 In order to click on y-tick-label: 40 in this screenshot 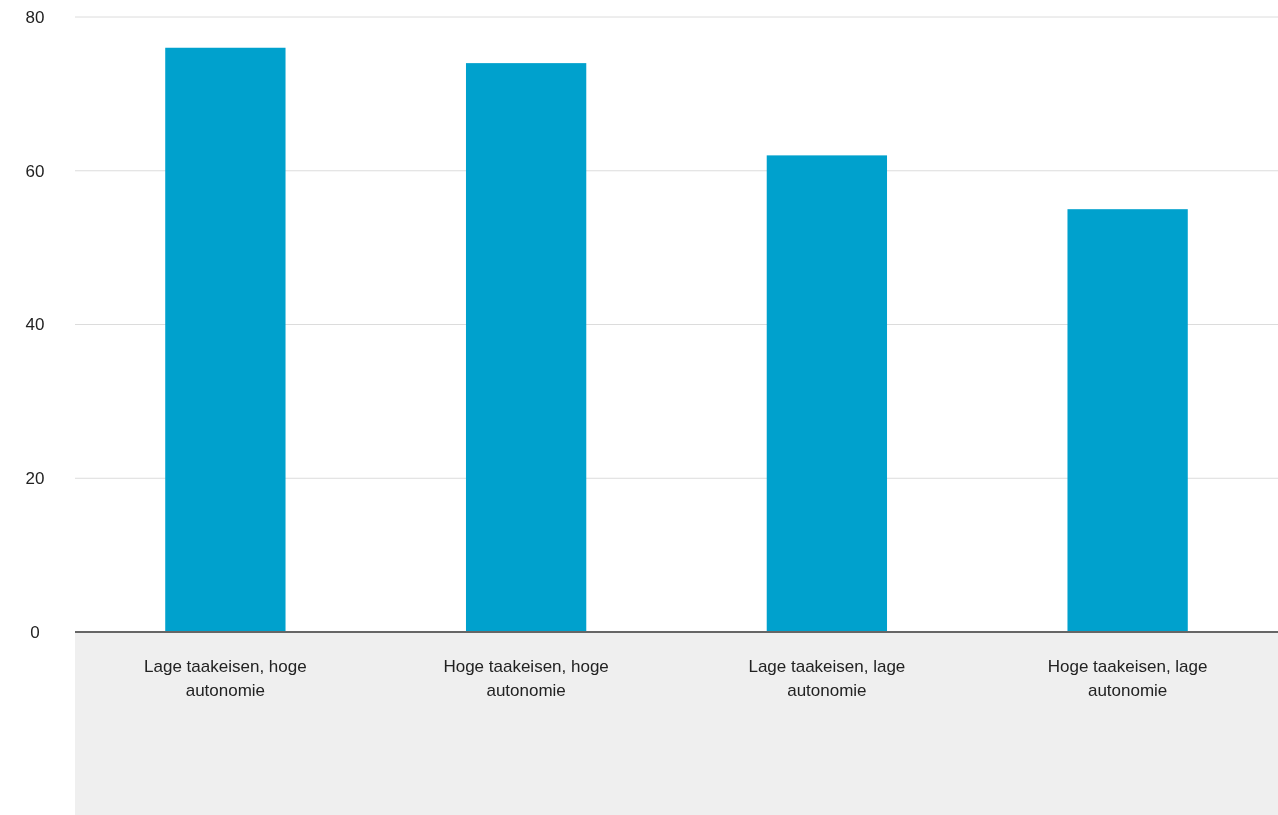, I will do `click(35, 325)`.